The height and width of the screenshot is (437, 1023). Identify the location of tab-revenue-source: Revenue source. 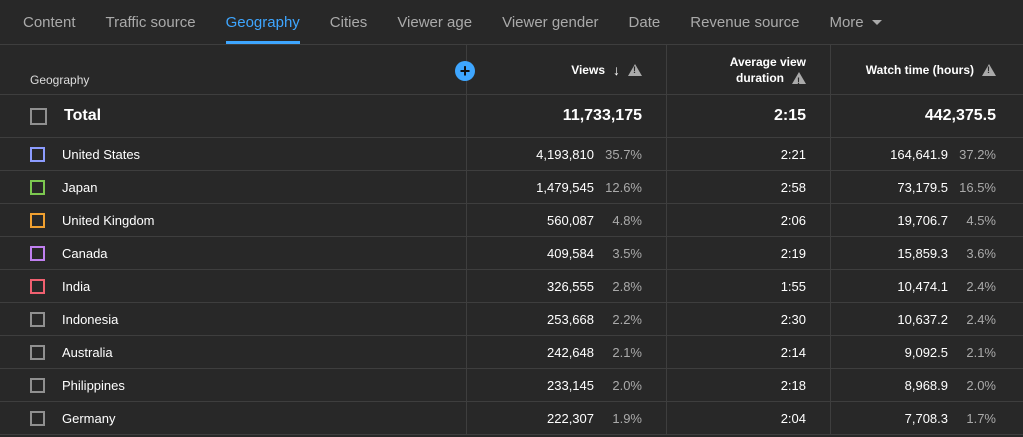
(745, 22).